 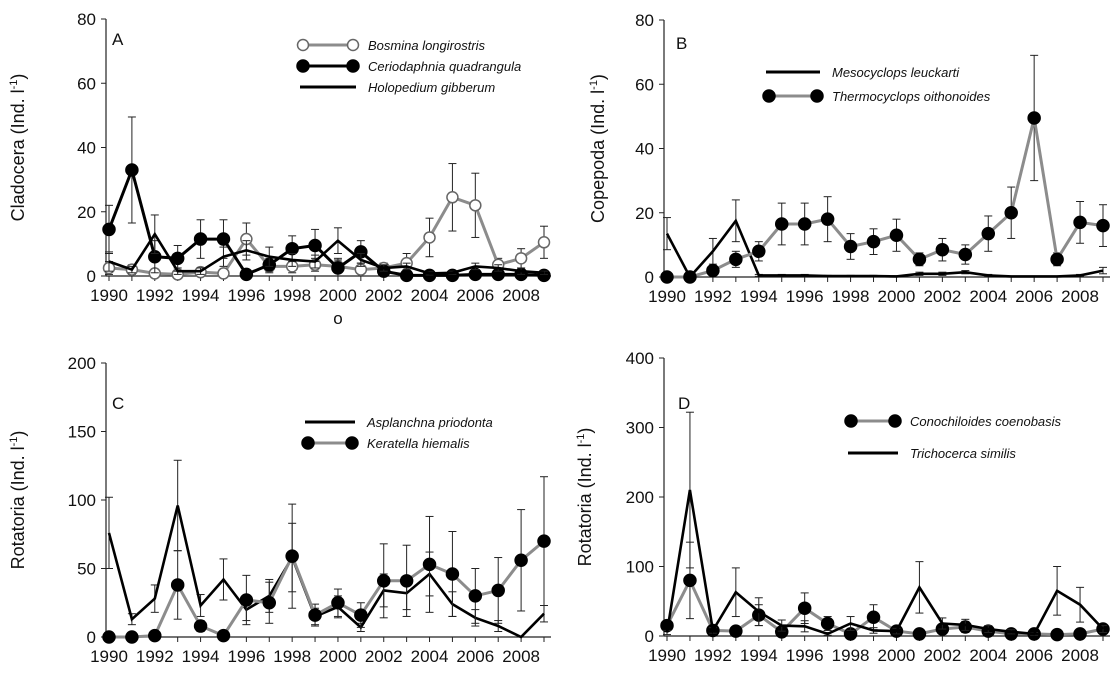 I want to click on legend-label: Trichocerca similis, so click(x=963, y=453).